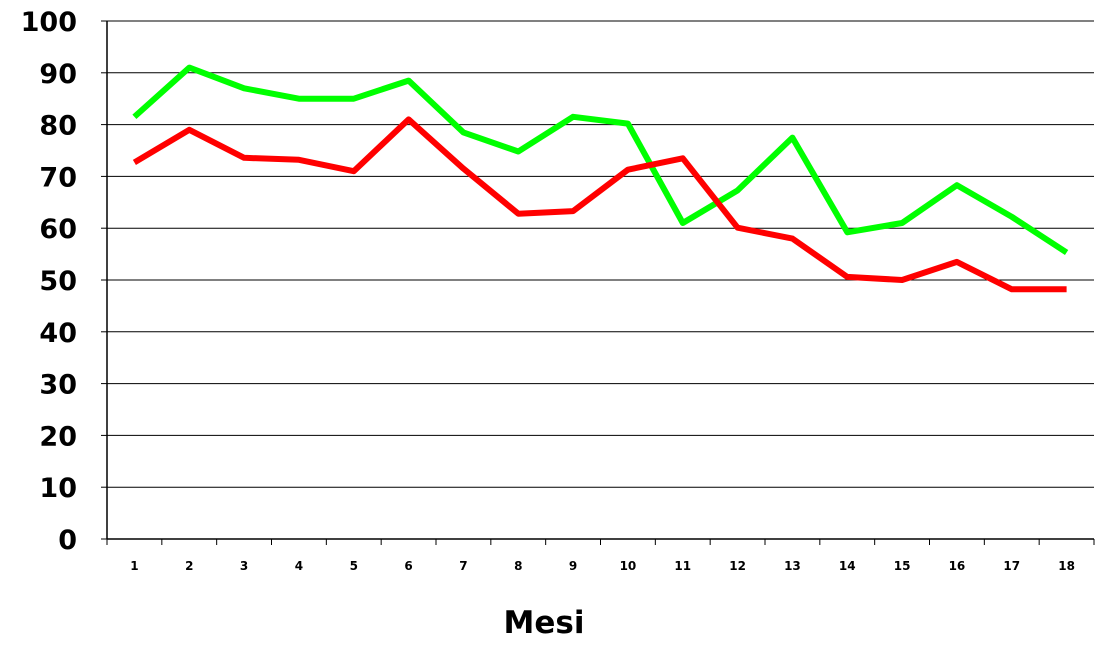 The image size is (1099, 646). What do you see at coordinates (408, 566) in the screenshot?
I see `x-tick-label: 6` at bounding box center [408, 566].